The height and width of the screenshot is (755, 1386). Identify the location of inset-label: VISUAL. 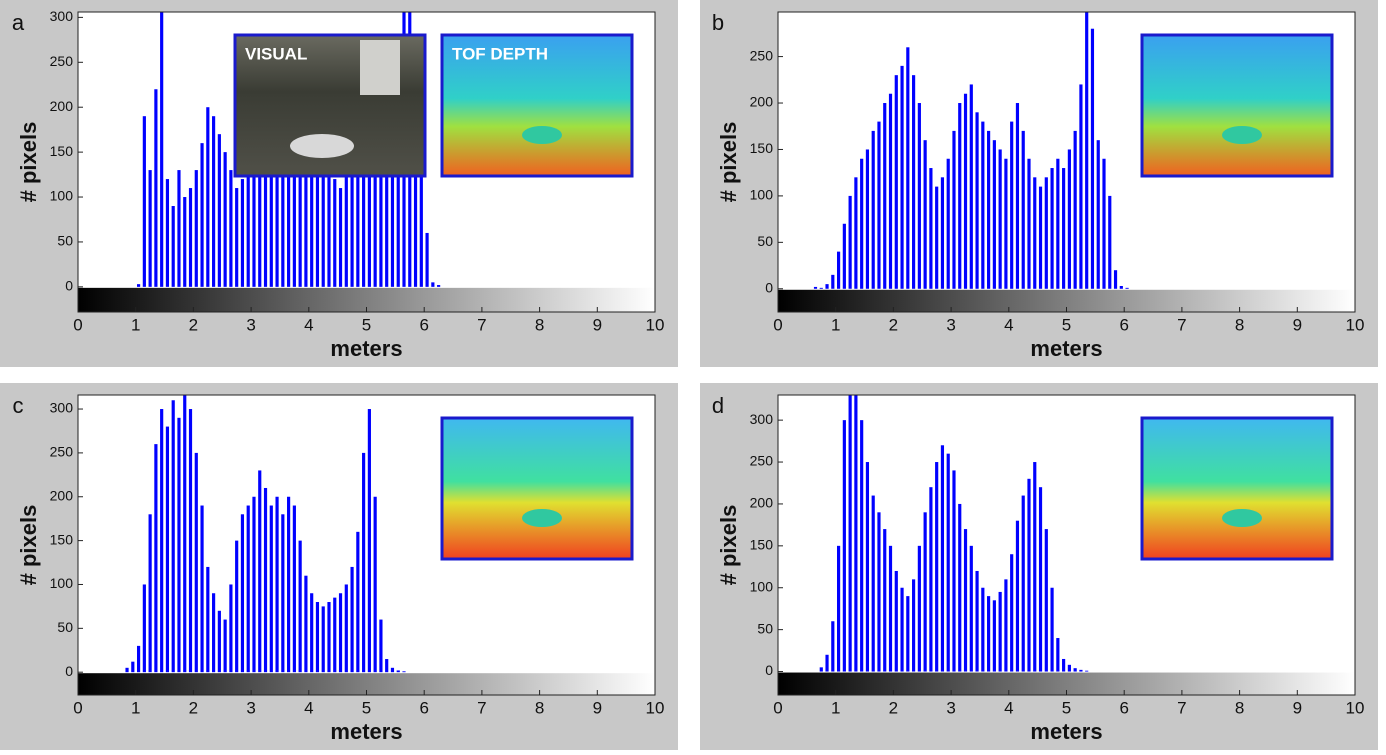
(276, 53).